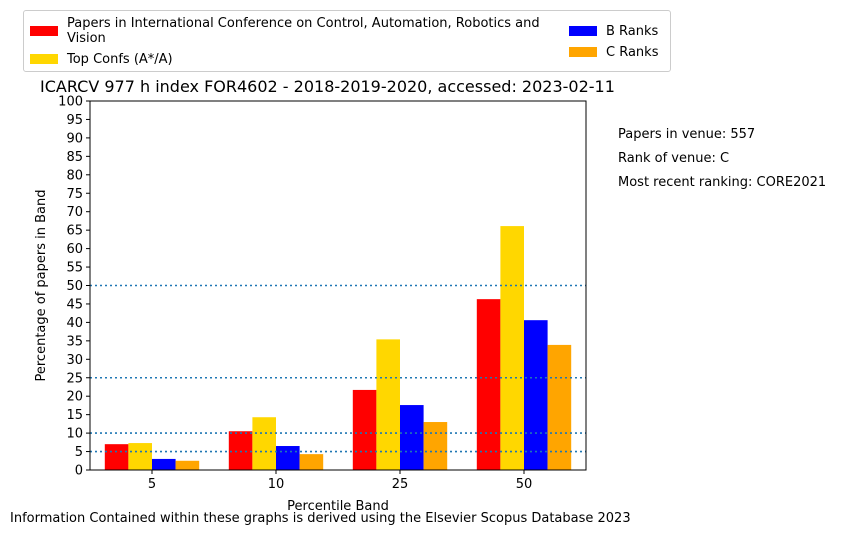  Describe the element at coordinates (74, 360) in the screenshot. I see `y-tick-label-30: 30` at that location.